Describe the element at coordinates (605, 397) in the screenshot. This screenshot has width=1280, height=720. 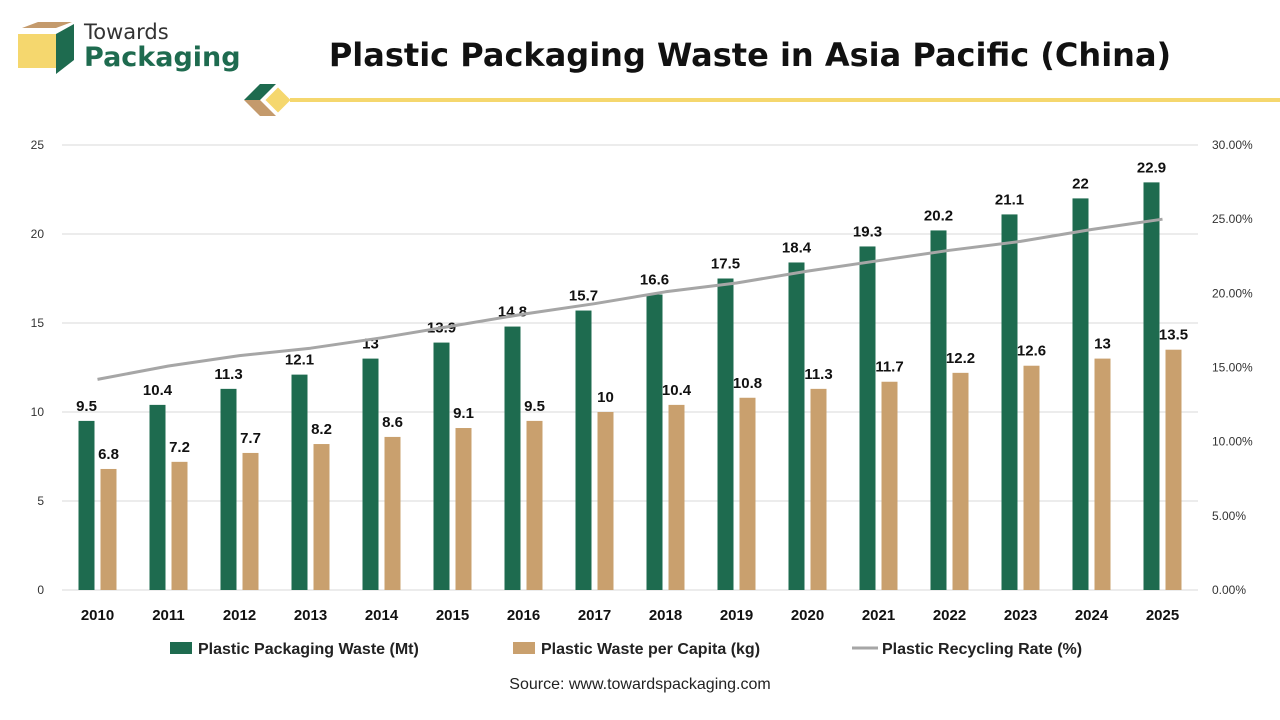
I see `data-label-waste-per-capita: 10` at that location.